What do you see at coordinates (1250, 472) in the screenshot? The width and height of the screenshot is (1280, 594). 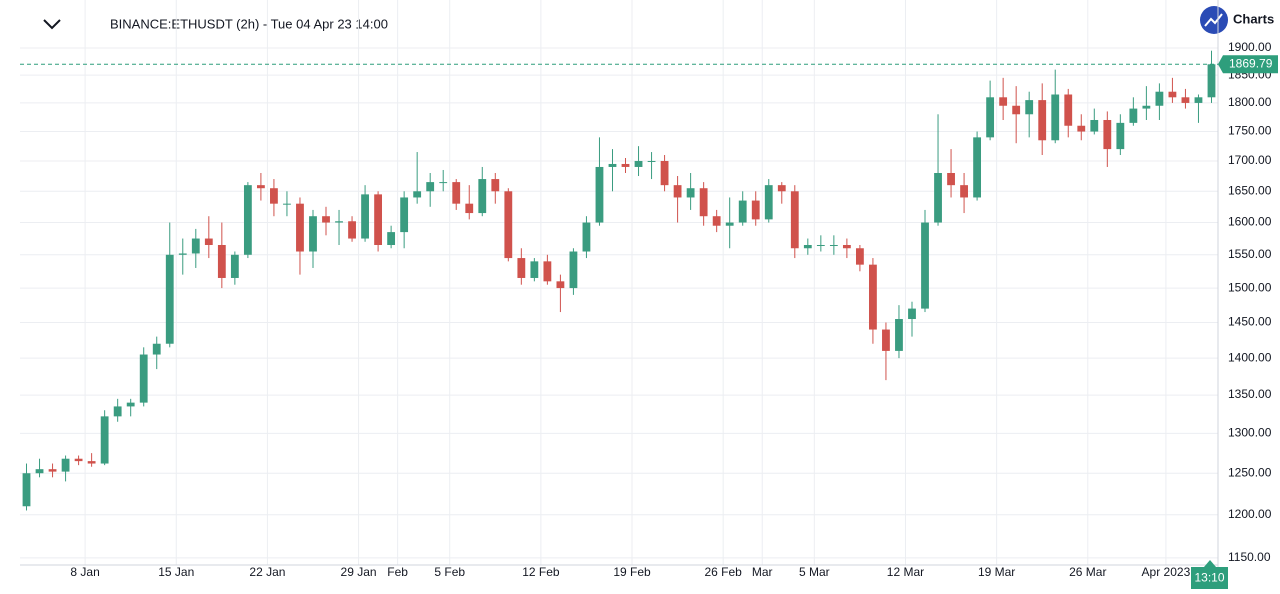 I see `y-tick-label: 1250.00` at bounding box center [1250, 472].